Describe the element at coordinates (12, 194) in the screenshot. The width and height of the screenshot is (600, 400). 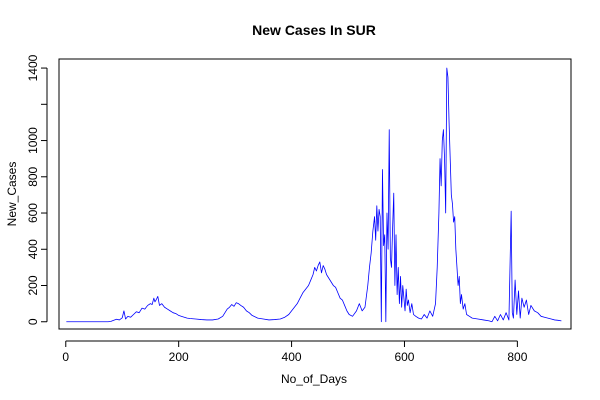
I see `y-axis-label: New_Cases` at that location.